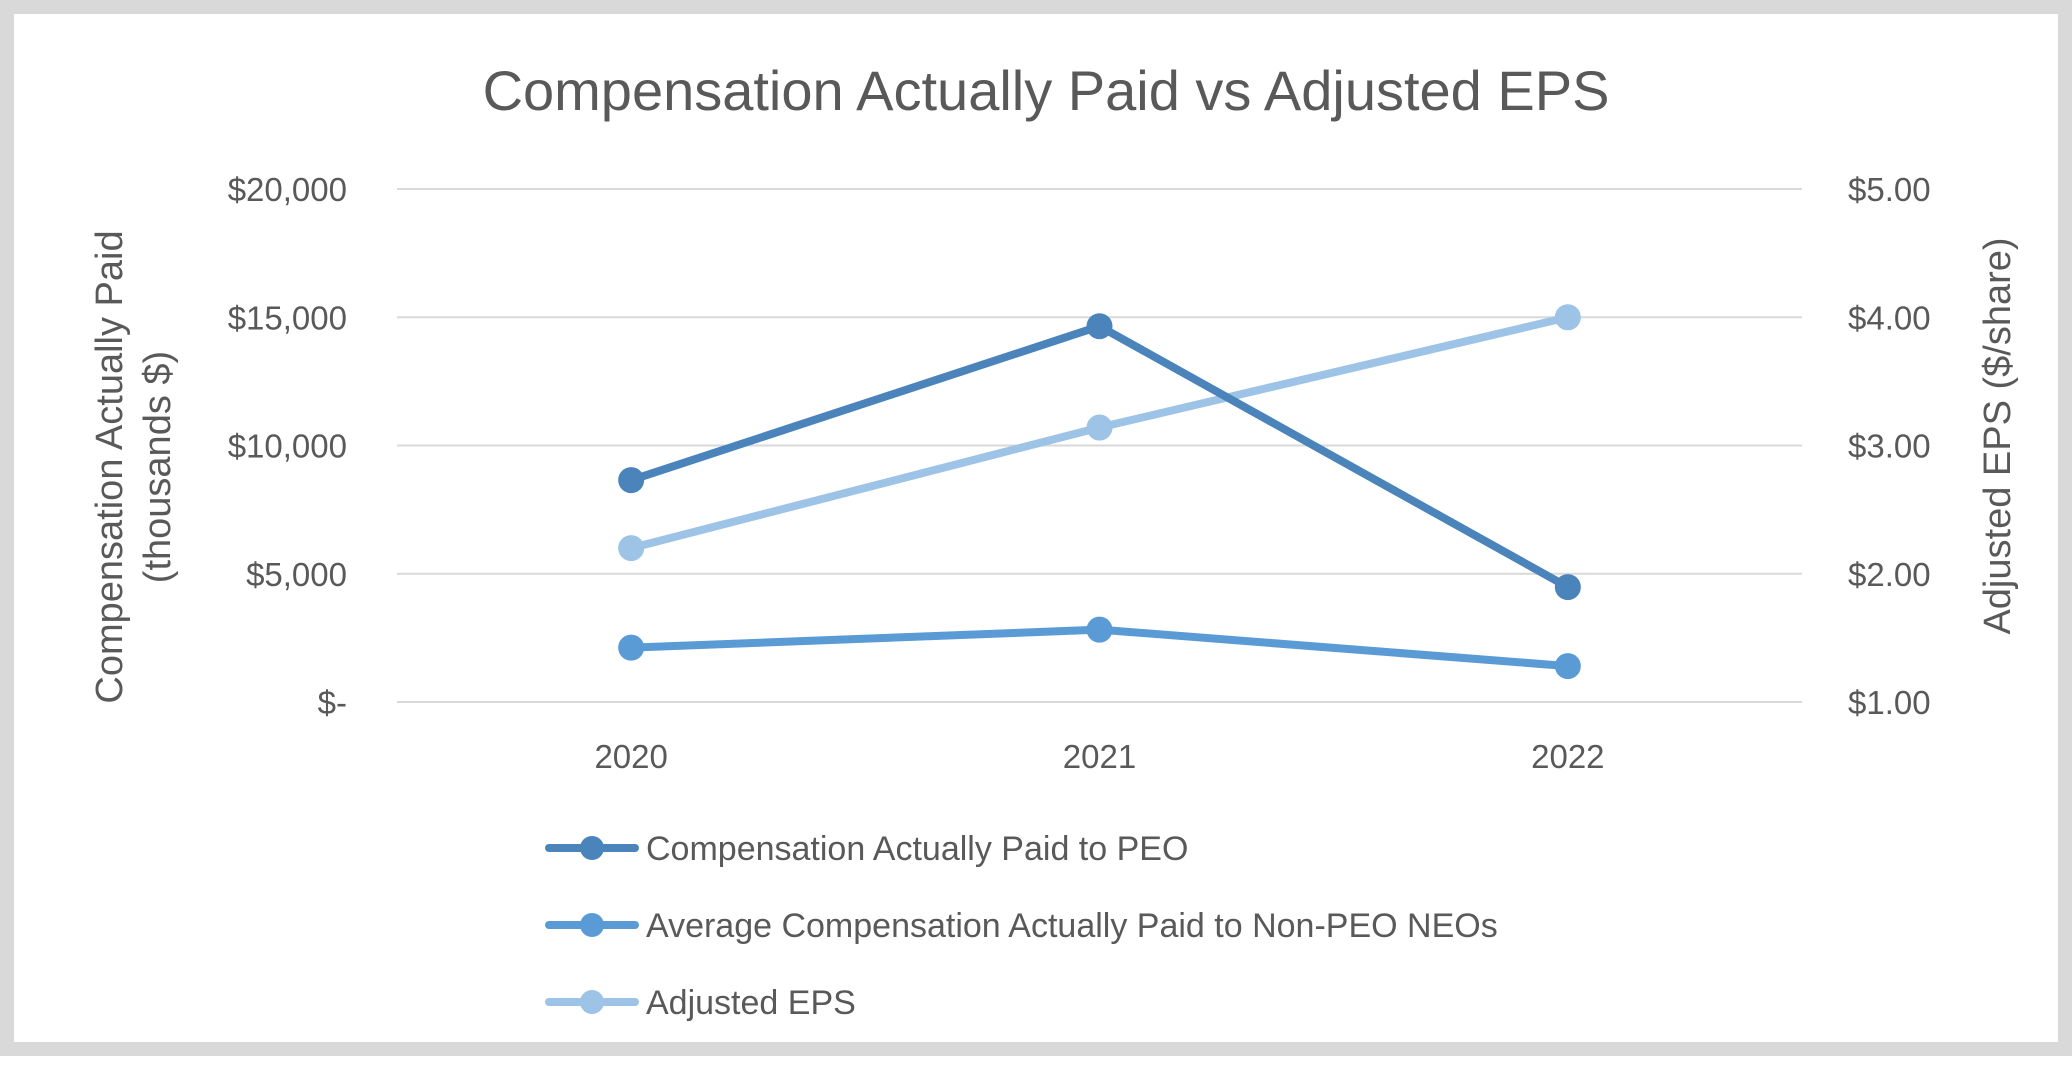 The image size is (2072, 1070). I want to click on x-tick-label: 2022, so click(1567, 756).